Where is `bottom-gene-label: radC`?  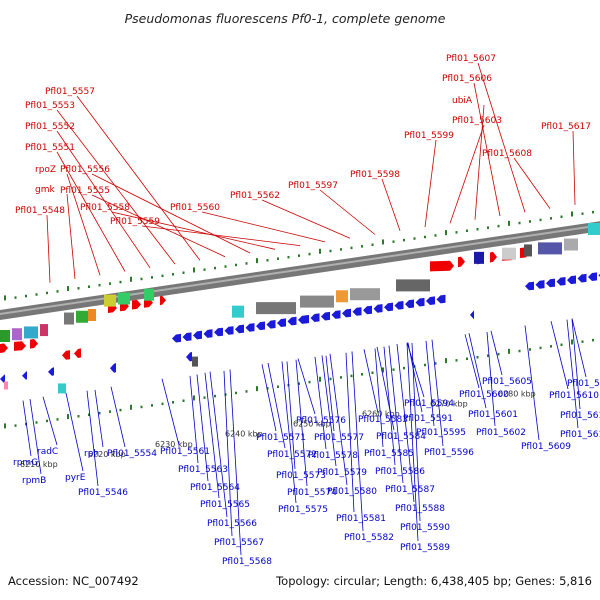 bottom-gene-label: radC is located at coordinates (47, 452).